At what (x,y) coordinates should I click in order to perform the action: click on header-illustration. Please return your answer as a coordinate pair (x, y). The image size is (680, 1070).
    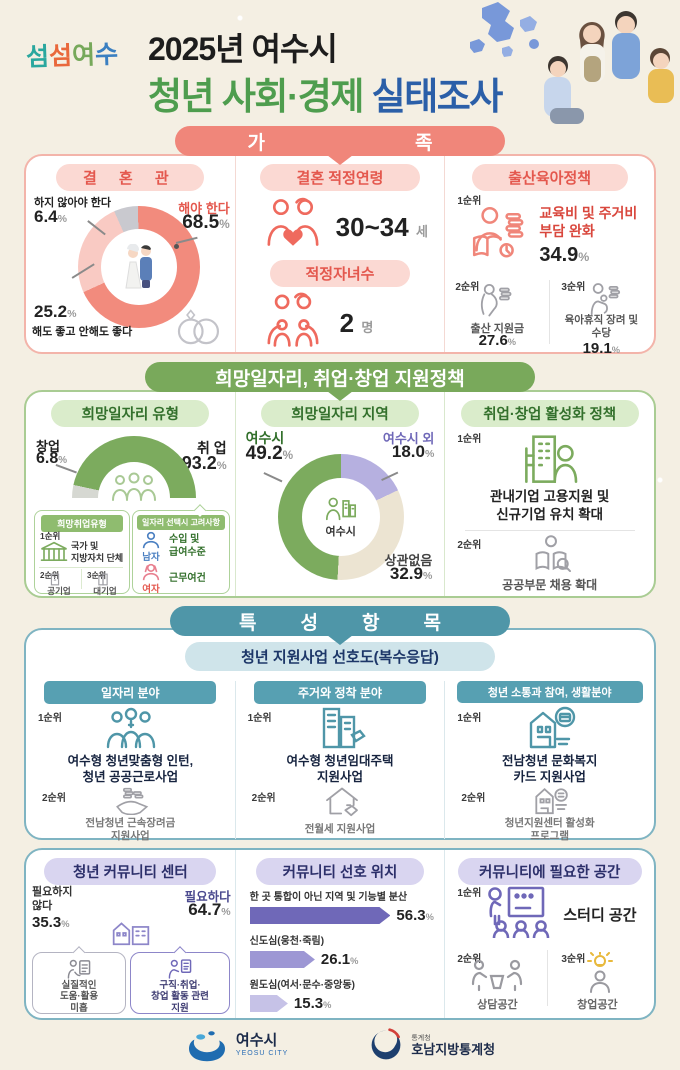
    Looking at the image, I should click on (572, 63).